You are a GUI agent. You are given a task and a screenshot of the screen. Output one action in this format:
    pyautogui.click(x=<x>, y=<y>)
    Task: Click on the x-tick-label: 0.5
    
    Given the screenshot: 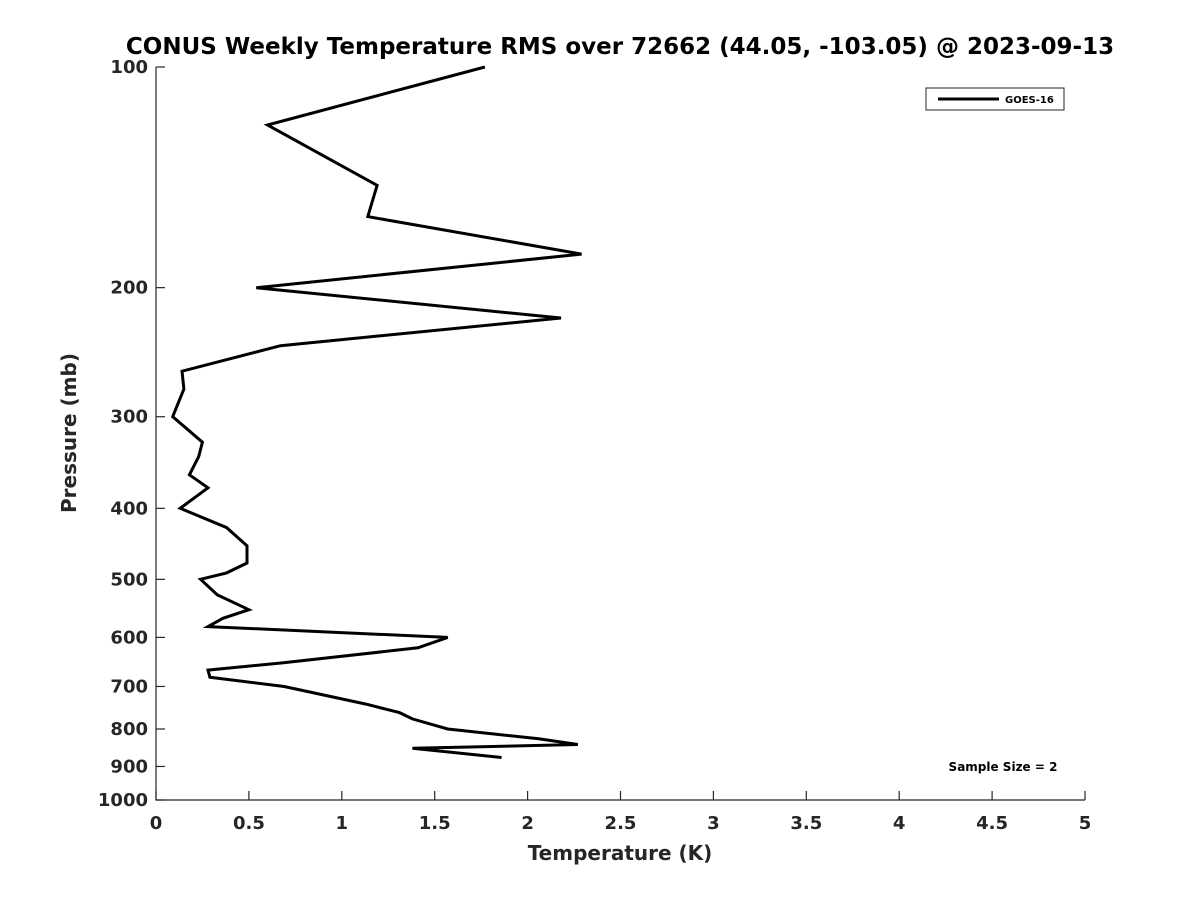 What is the action you would take?
    pyautogui.click(x=249, y=823)
    